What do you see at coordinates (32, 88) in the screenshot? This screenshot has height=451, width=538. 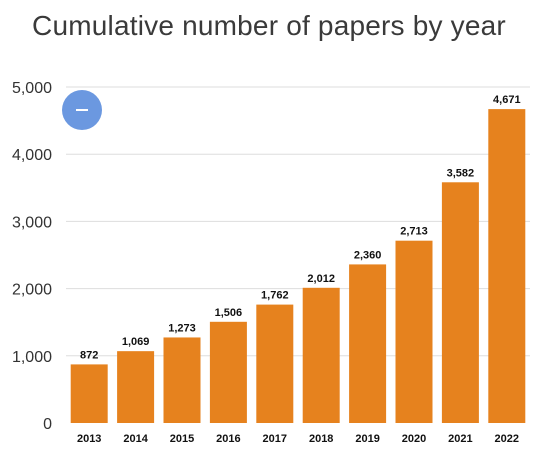 I see `y-tick-label: 5,000` at bounding box center [32, 88].